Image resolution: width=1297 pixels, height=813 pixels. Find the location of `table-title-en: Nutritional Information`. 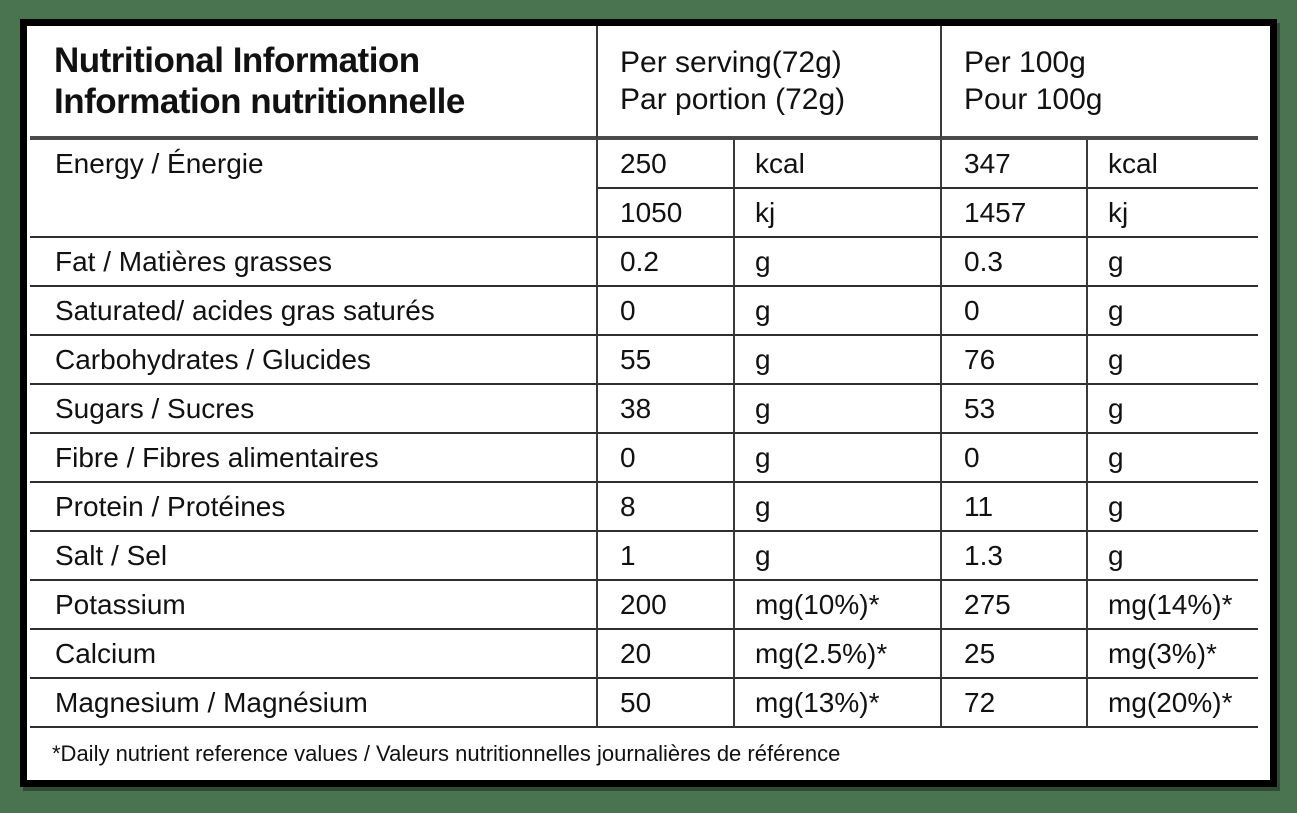

table-title-en: Nutritional Information is located at coordinates (237, 60).